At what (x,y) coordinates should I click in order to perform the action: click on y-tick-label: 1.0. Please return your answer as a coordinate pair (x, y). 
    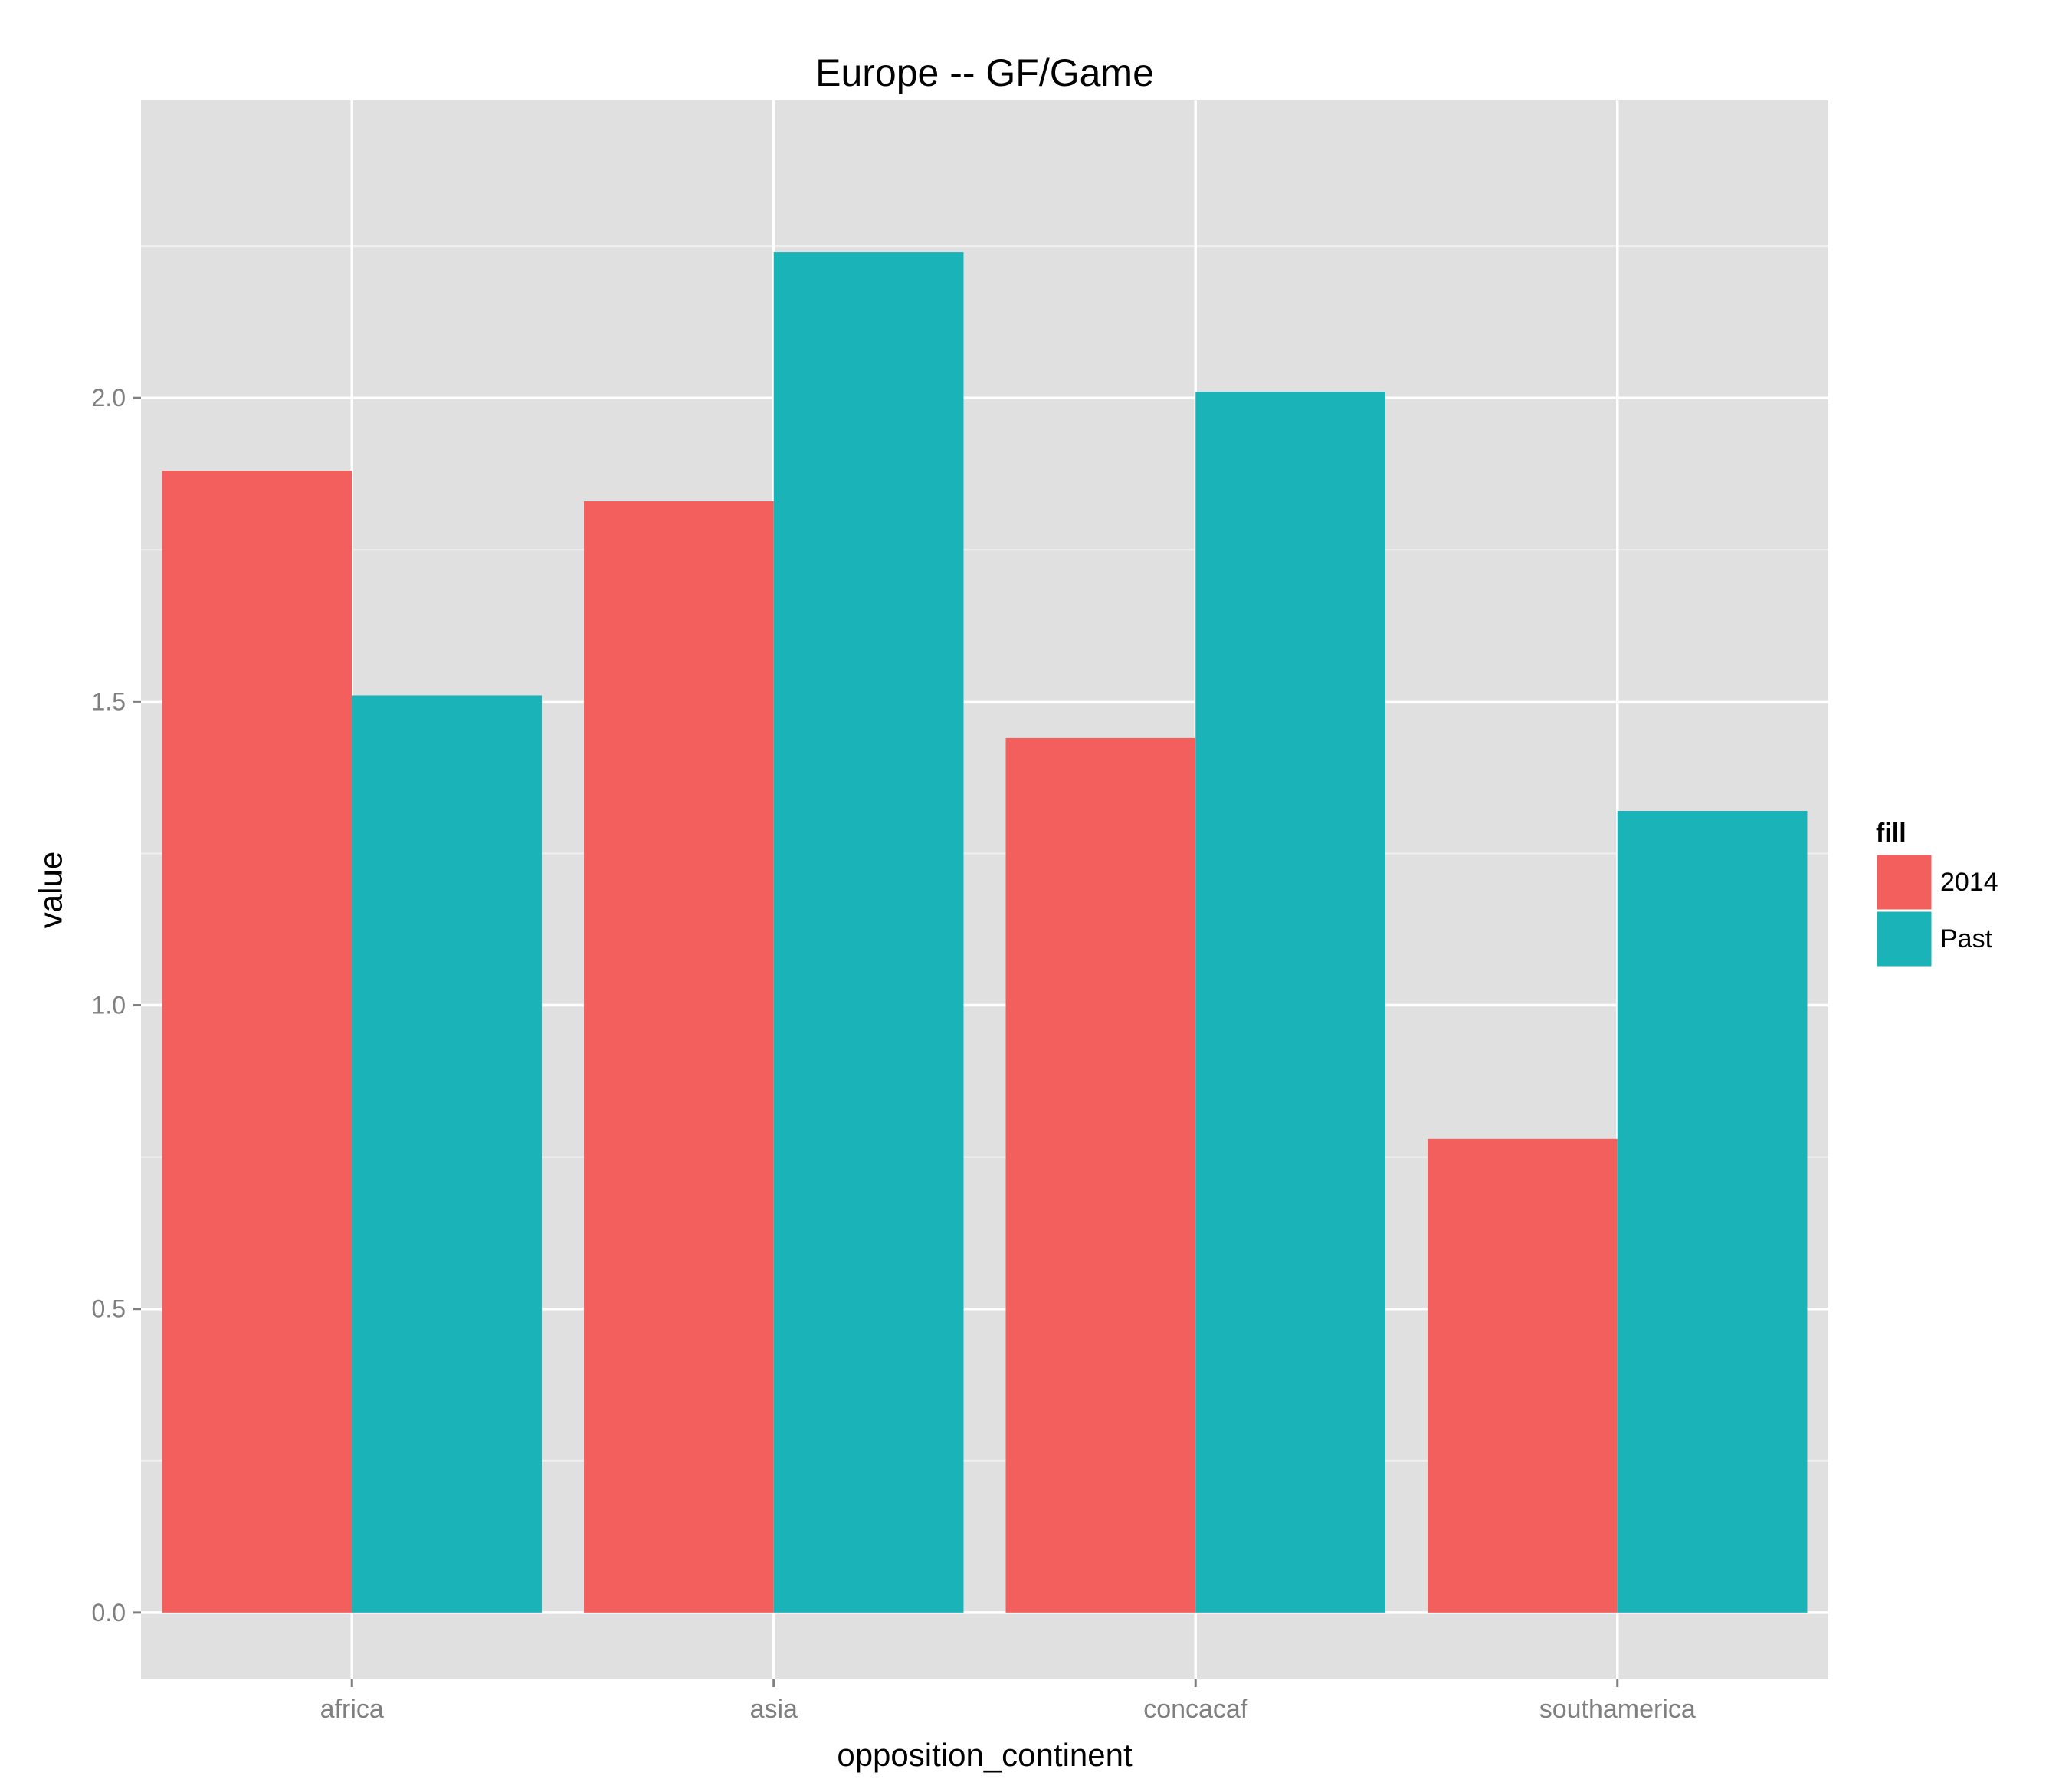
    Looking at the image, I should click on (109, 1005).